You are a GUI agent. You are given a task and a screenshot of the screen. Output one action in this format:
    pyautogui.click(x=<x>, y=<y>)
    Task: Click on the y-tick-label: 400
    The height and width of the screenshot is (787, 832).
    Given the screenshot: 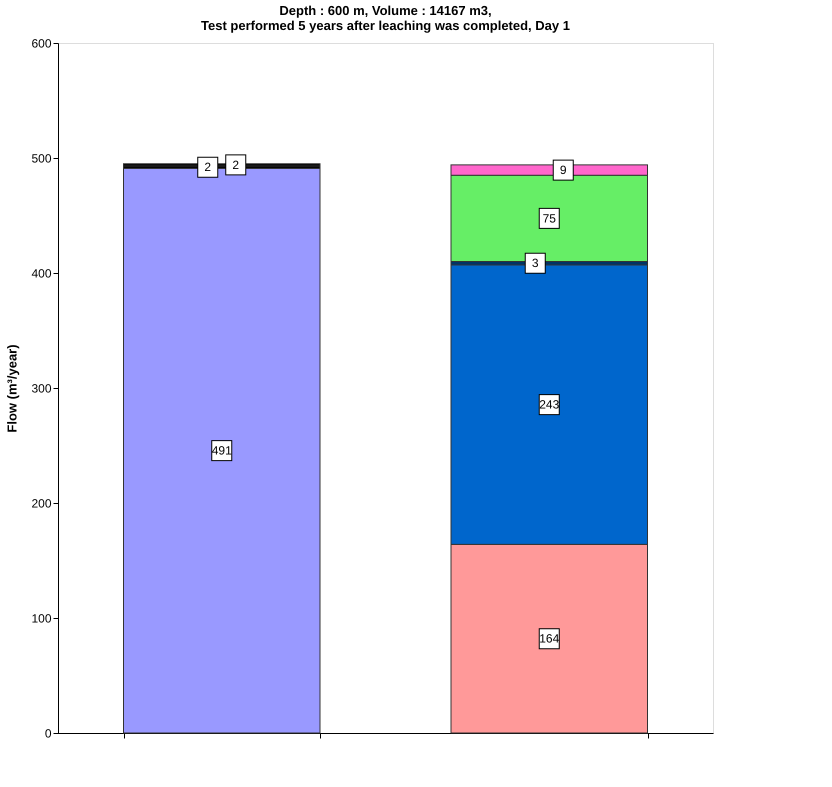 What is the action you would take?
    pyautogui.click(x=41, y=273)
    